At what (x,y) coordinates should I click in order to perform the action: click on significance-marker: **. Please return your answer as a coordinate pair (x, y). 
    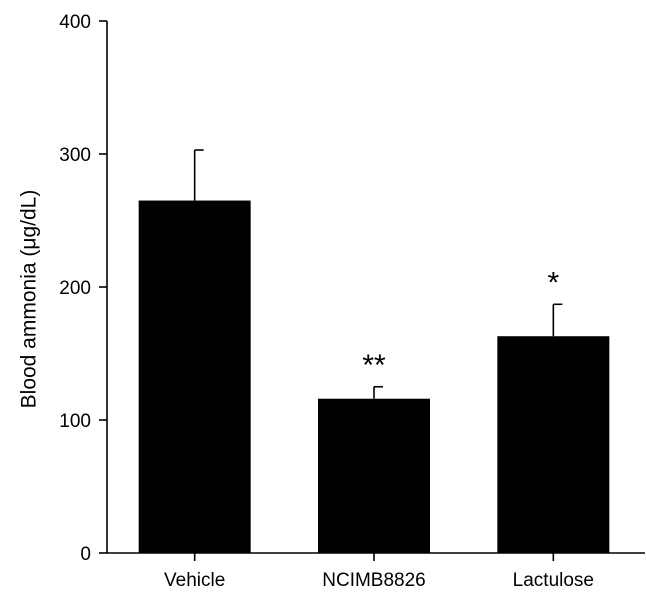
    Looking at the image, I should click on (374, 365).